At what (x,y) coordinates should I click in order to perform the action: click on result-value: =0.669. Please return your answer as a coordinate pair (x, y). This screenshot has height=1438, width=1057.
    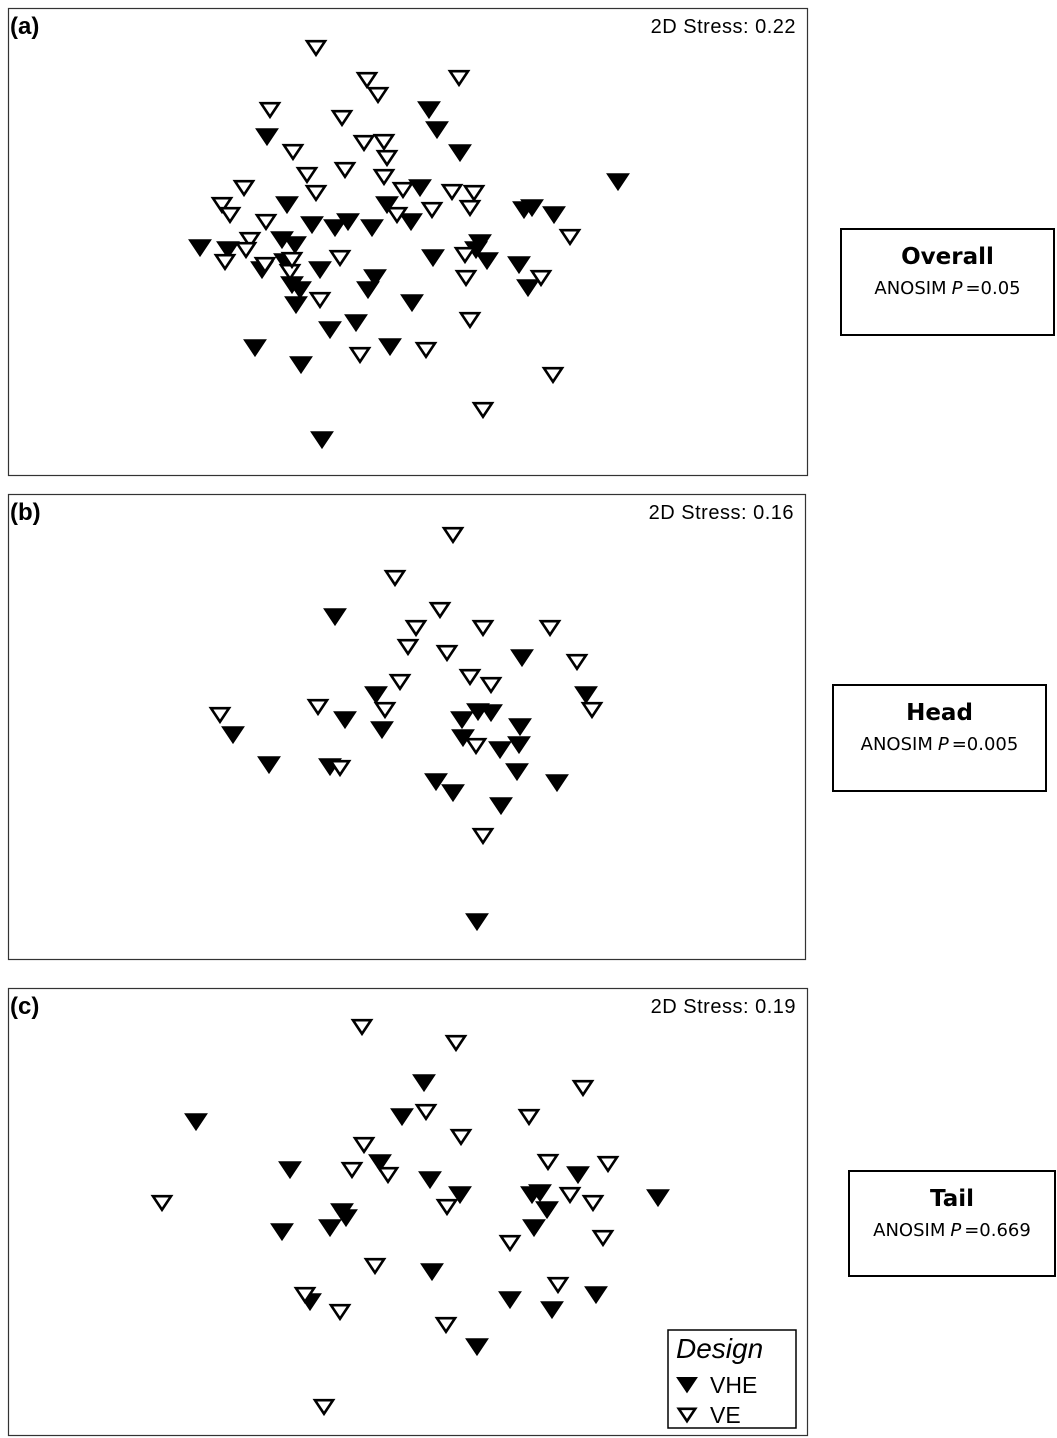
    Looking at the image, I should click on (997, 1230).